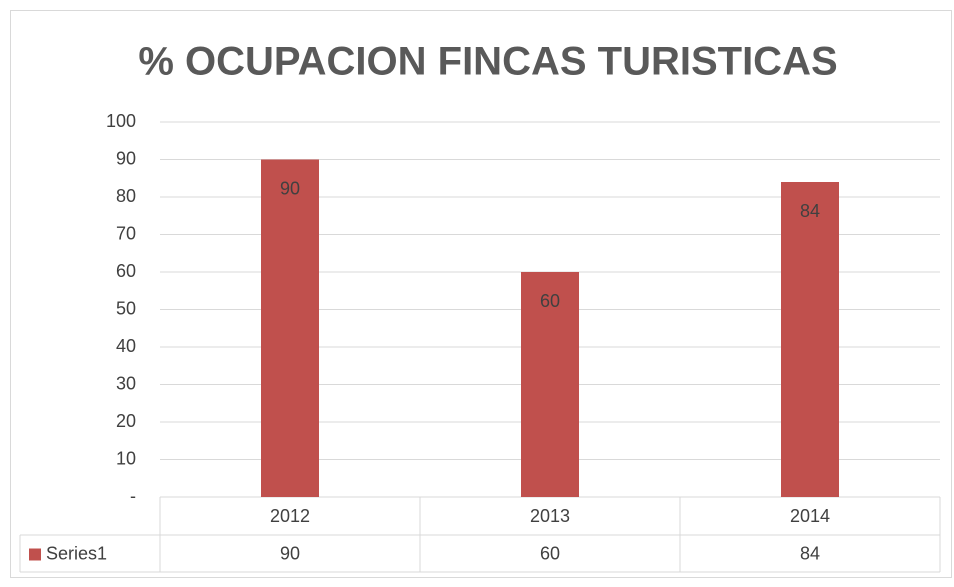 Image resolution: width=954 pixels, height=587 pixels. Describe the element at coordinates (126, 196) in the screenshot. I see `y-tick-label: 80` at that location.